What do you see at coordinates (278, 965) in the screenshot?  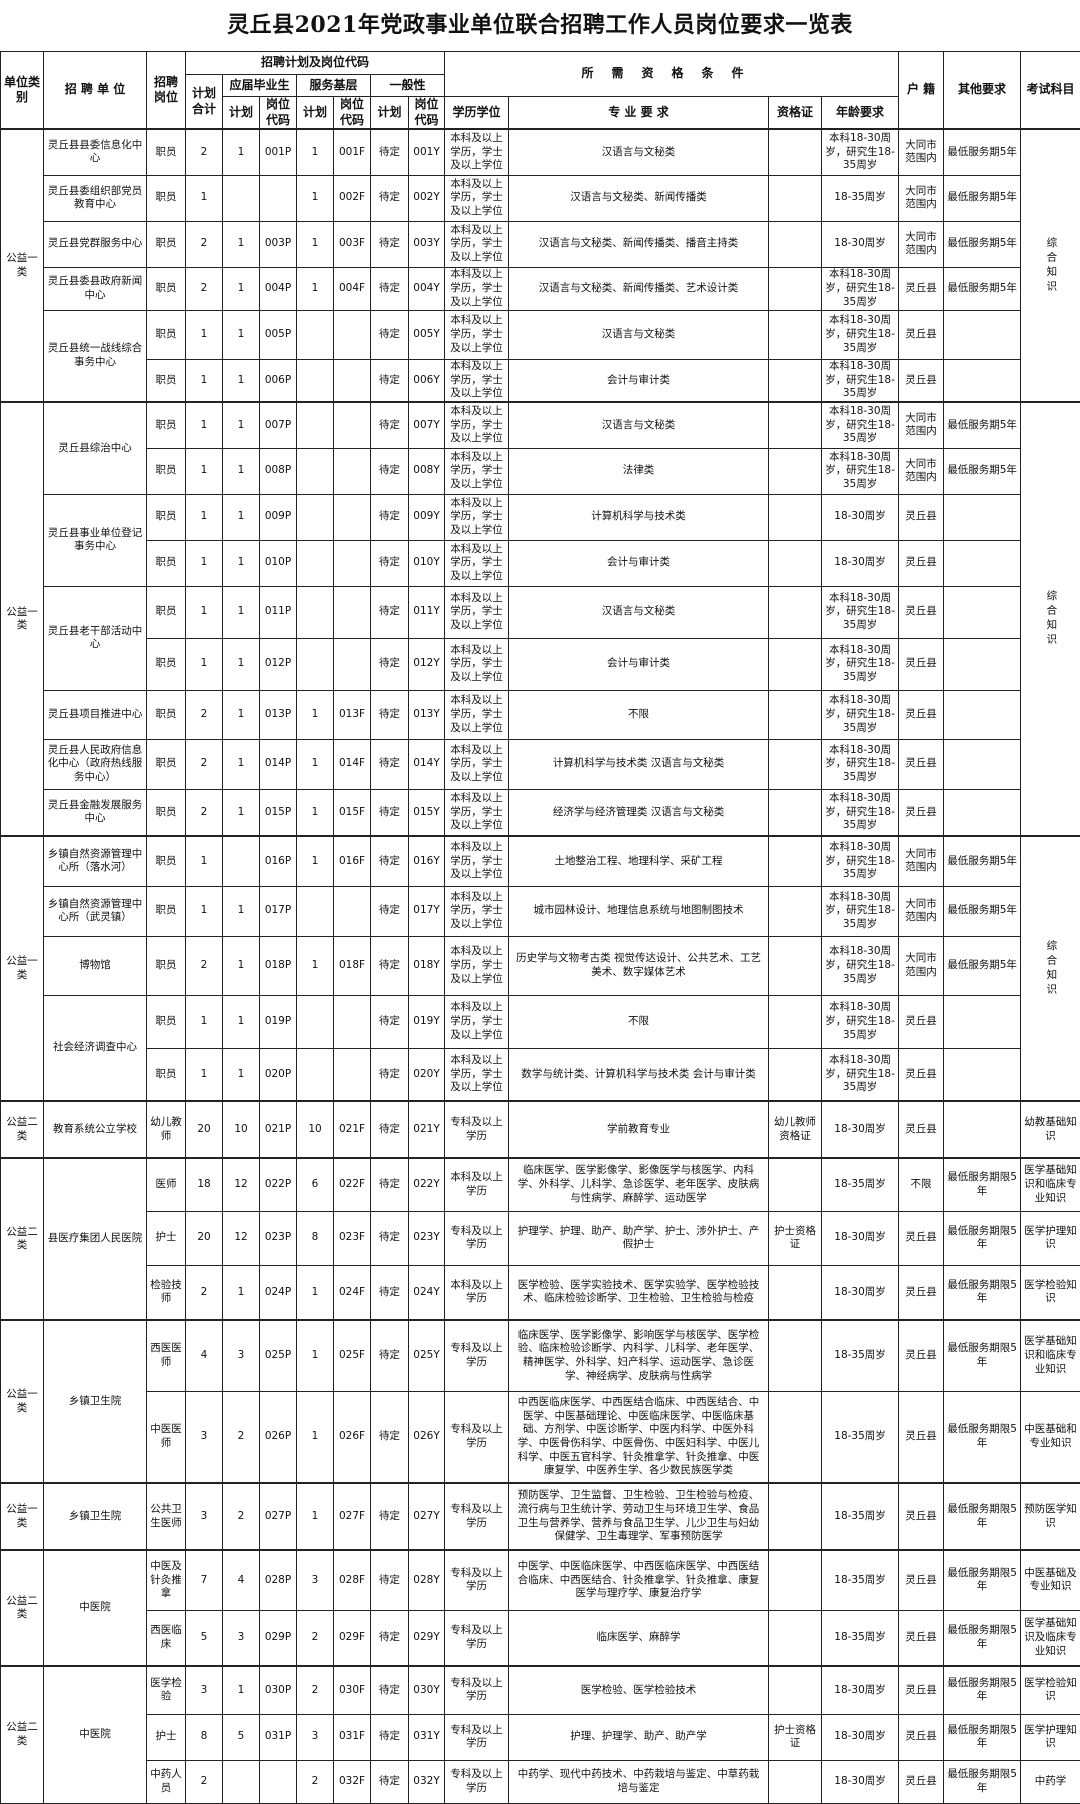 I see `graduates-code: 018P` at bounding box center [278, 965].